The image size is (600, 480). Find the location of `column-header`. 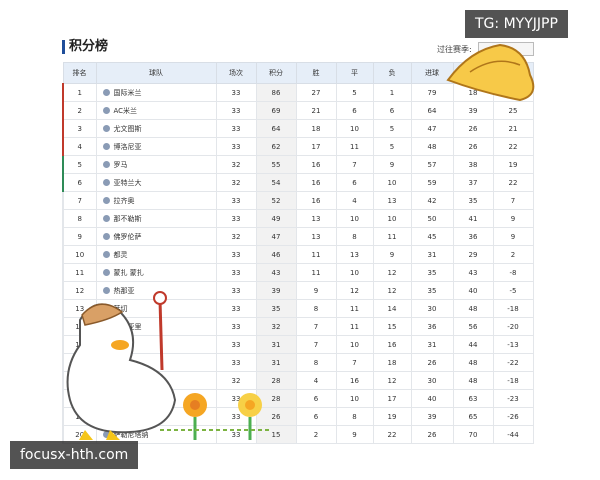

column-header is located at coordinates (513, 73).